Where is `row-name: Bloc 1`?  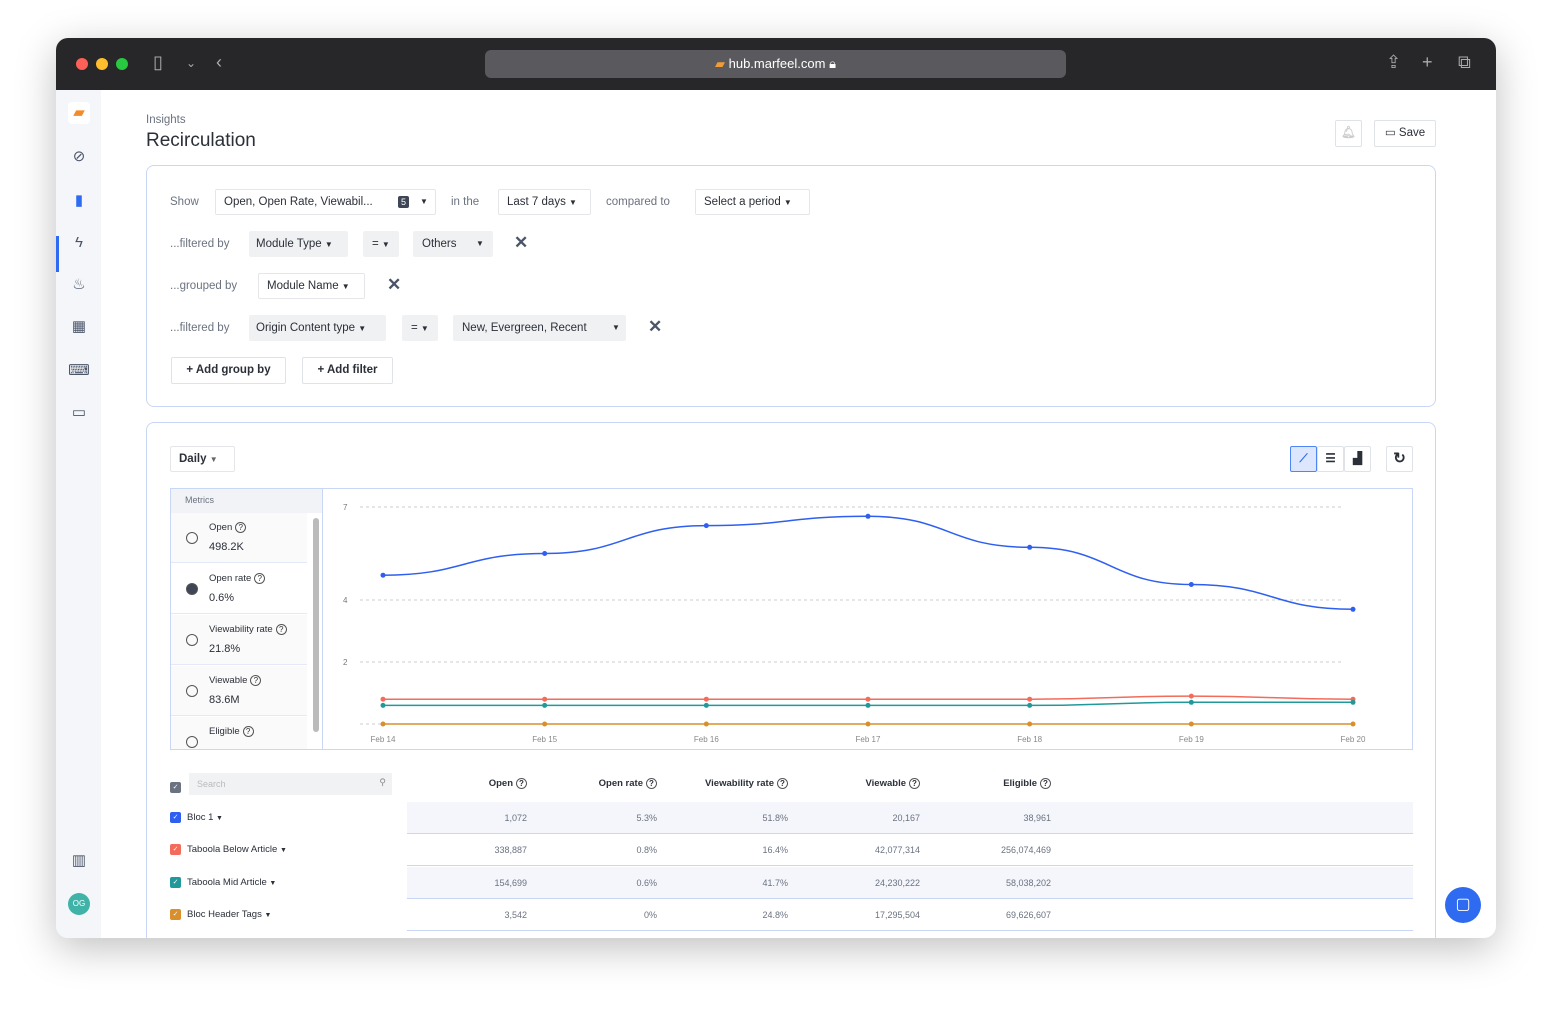
row-name: Bloc 1 is located at coordinates (200, 818).